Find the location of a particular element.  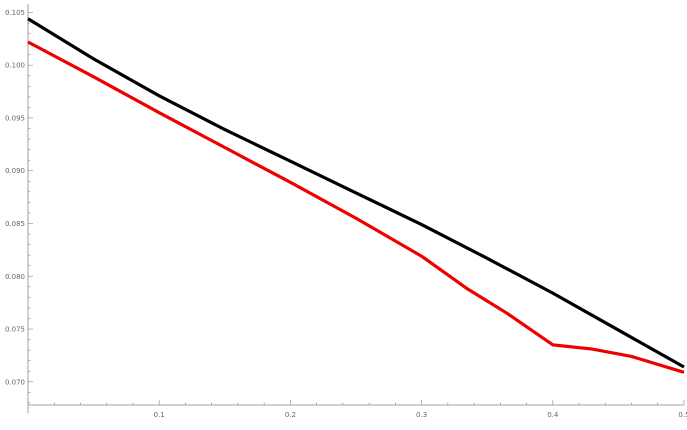

x-tick-label: 0.4 is located at coordinates (553, 415).